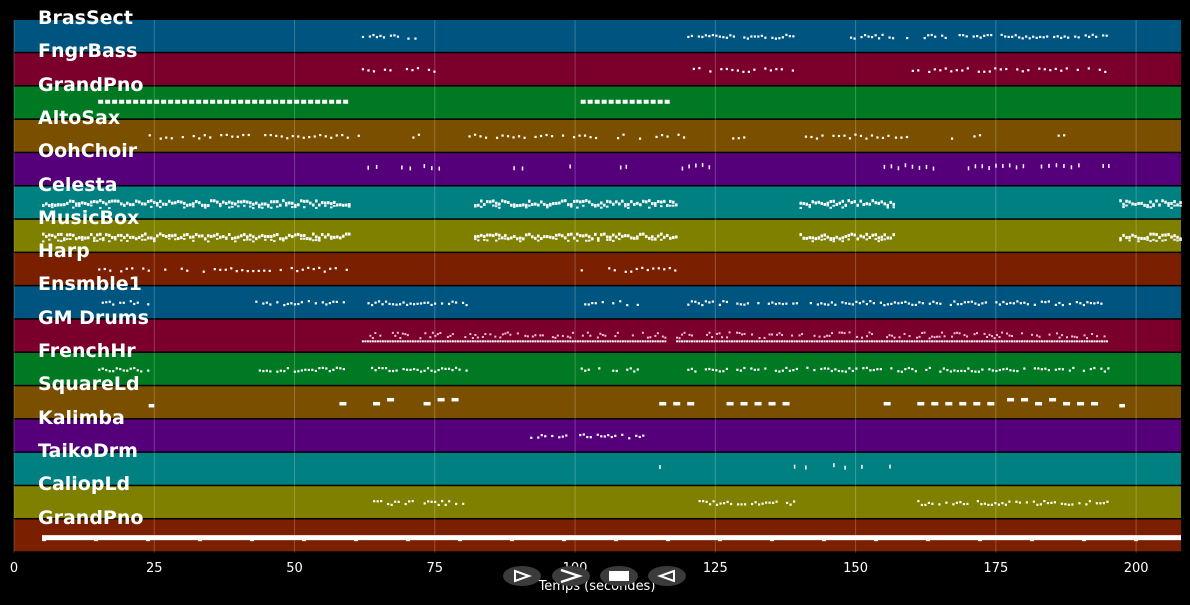 This screenshot has height=605, width=1190. I want to click on rewind-button, so click(667, 576).